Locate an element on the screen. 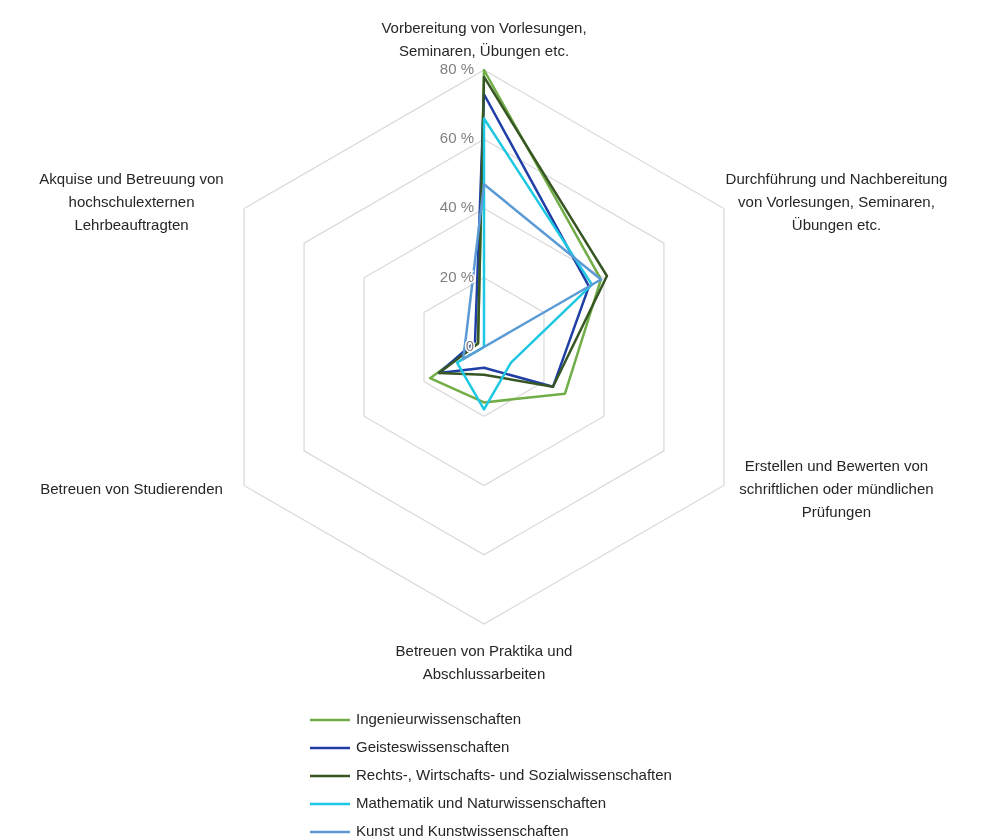  y-tick-label: 0 is located at coordinates (469, 345).